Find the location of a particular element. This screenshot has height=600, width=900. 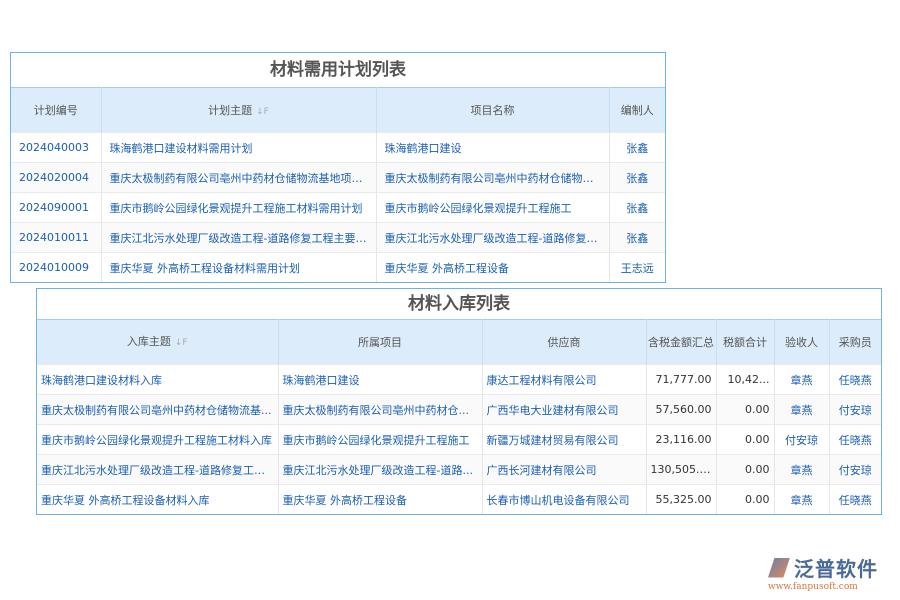

inbound-subject-cell: 重庆市鹅岭公园绿化景观提升工程施工材料入库 is located at coordinates (158, 439).